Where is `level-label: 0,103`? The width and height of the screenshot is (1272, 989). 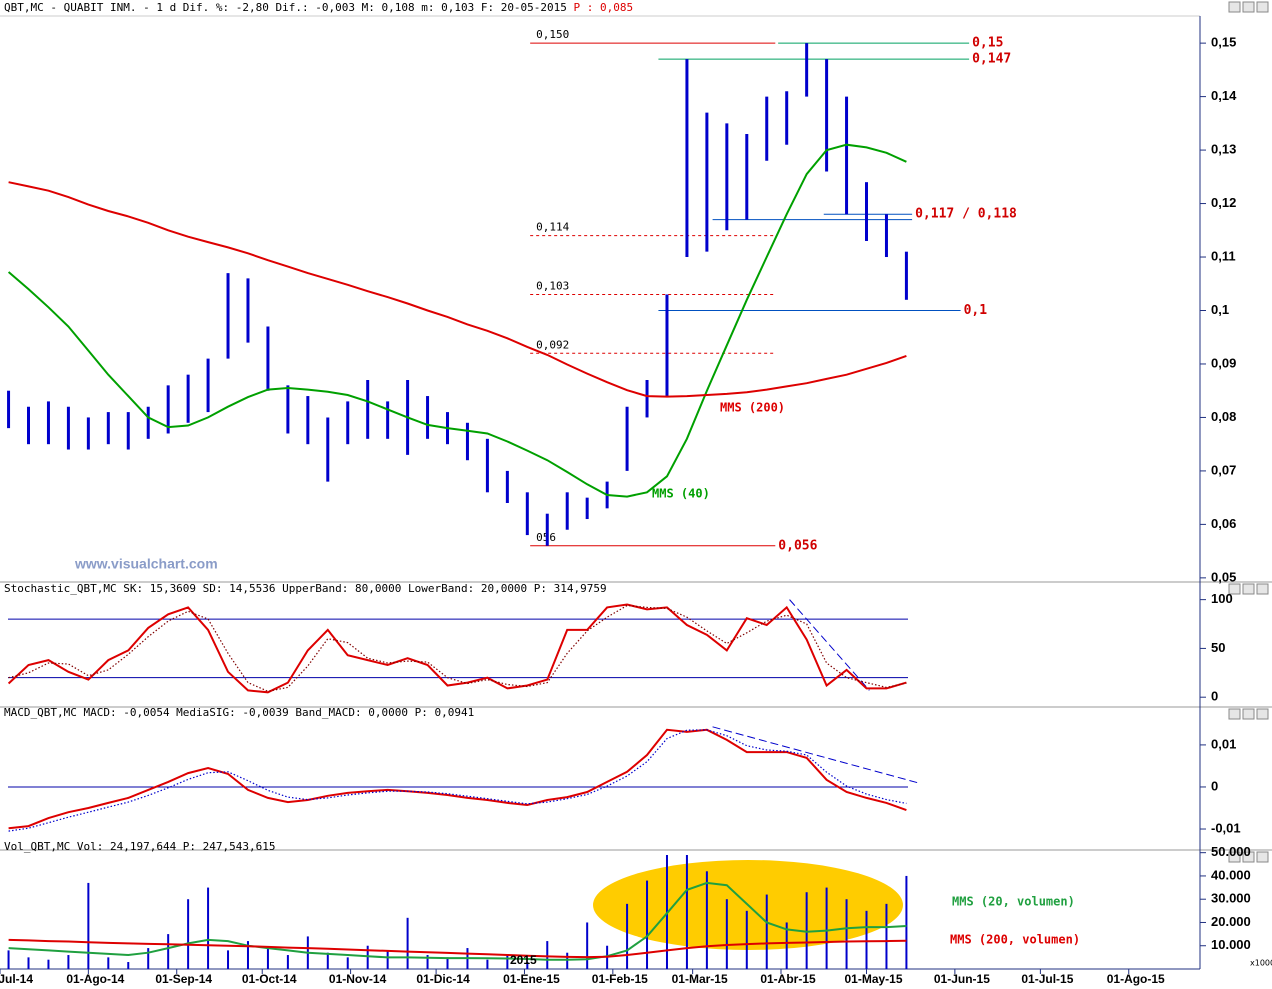 level-label: 0,103 is located at coordinates (552, 285).